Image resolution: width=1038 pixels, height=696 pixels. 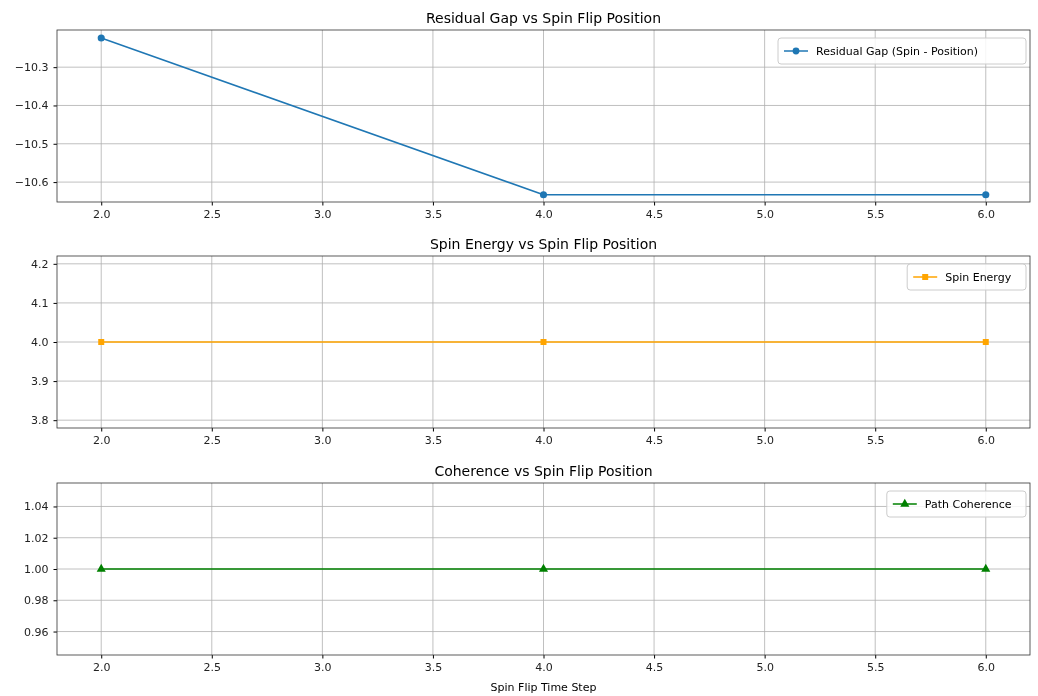 I want to click on y-tick-label: 0.98, so click(x=36, y=601).